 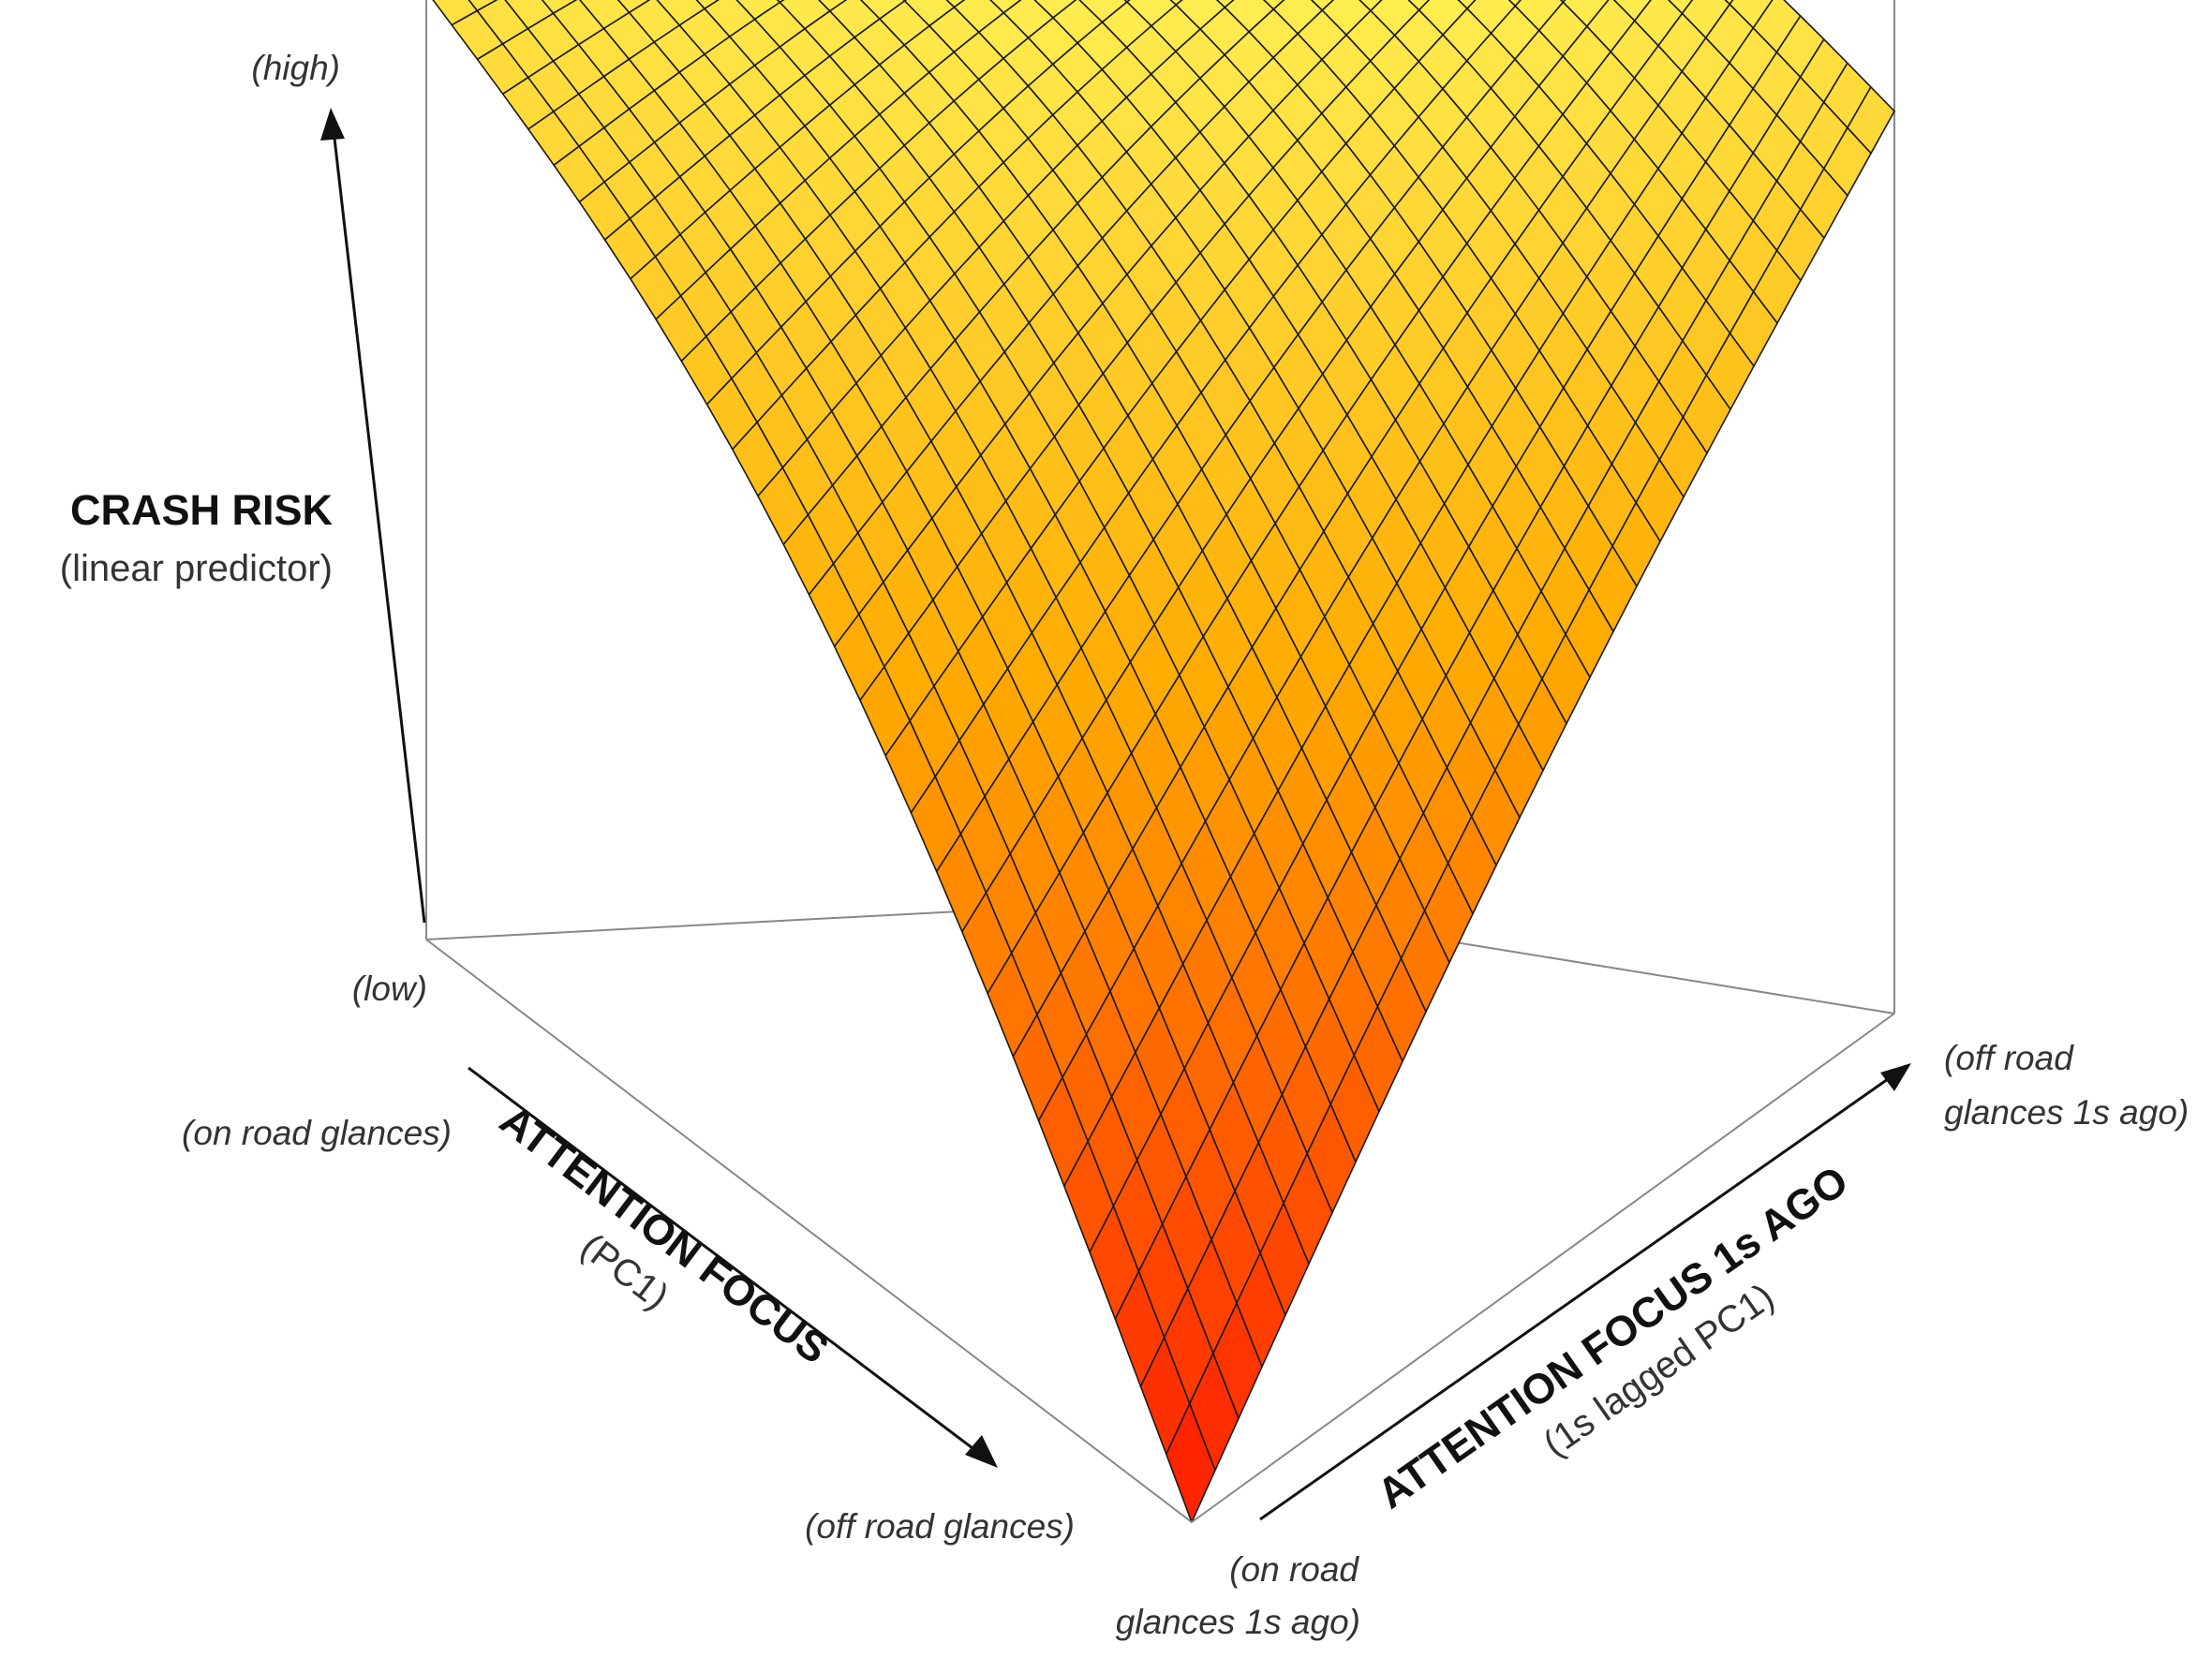 What do you see at coordinates (373, 516) in the screenshot?
I see `z-axis-arrow` at bounding box center [373, 516].